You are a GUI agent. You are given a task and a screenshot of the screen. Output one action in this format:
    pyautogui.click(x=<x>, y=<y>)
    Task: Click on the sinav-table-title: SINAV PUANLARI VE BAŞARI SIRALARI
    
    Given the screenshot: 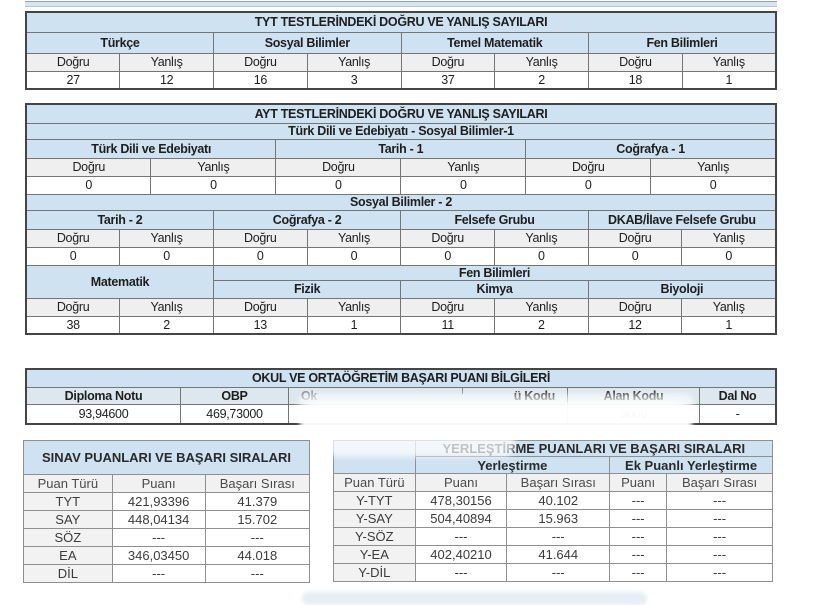 What is the action you would take?
    pyautogui.click(x=166, y=457)
    